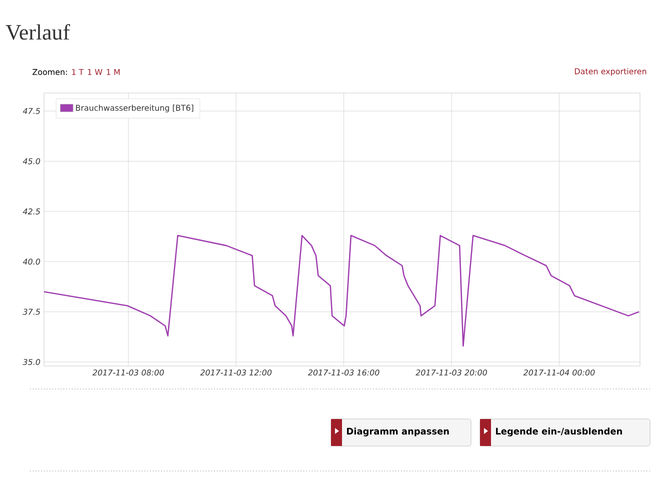 The image size is (664, 478). I want to click on text: Diagramm anpassen, so click(398, 432).